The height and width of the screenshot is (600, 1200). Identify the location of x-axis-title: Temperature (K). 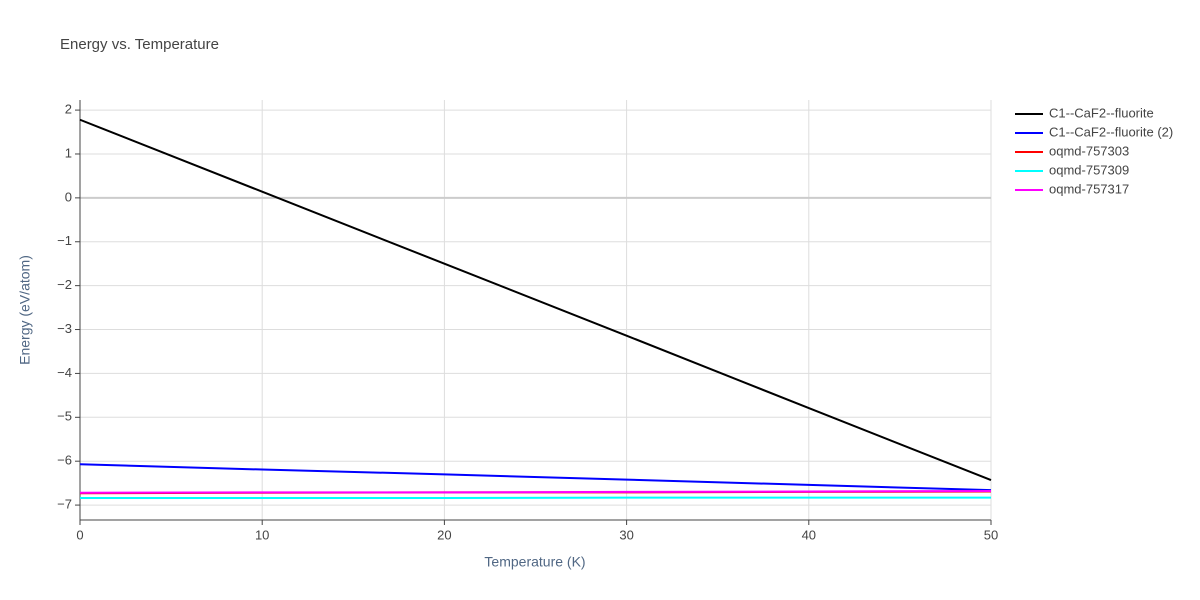
(534, 562).